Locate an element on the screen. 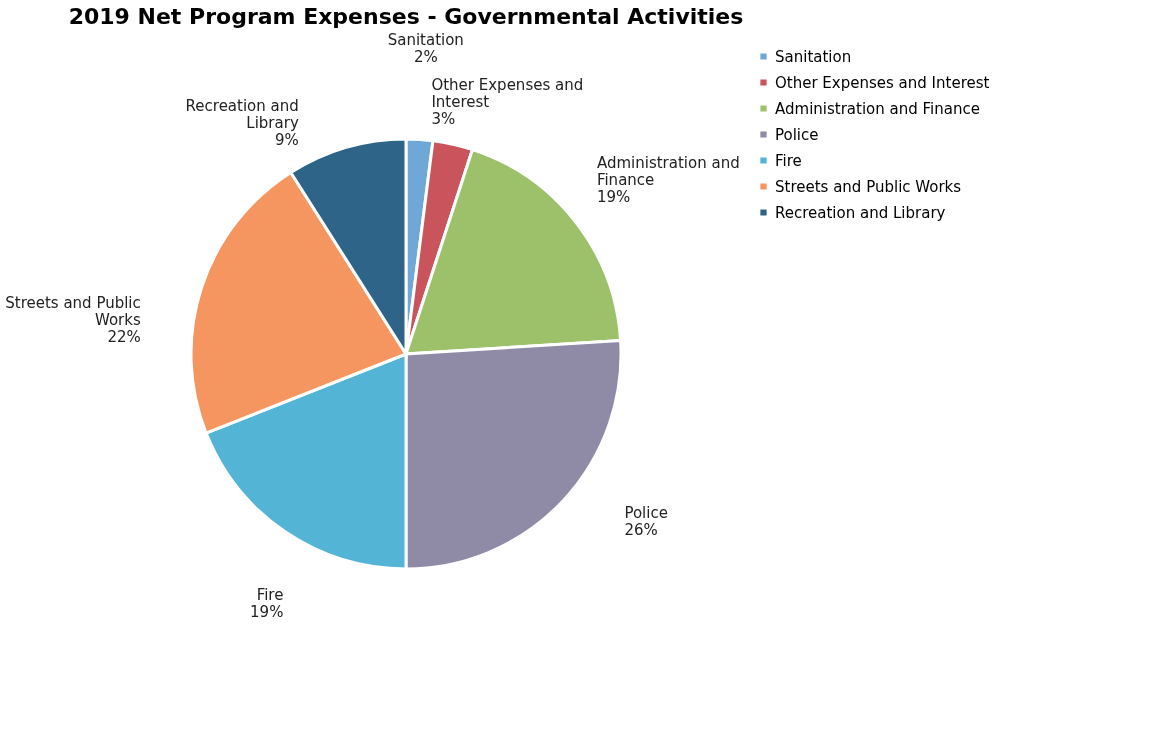 Image resolution: width=1166 pixels, height=740 pixels. data-label: 22% is located at coordinates (124, 337).